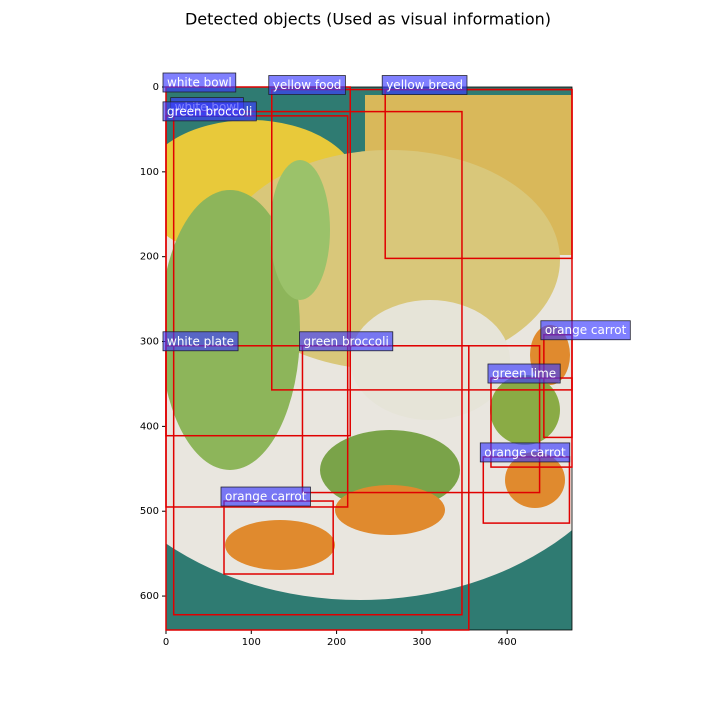  What do you see at coordinates (149, 511) in the screenshot?
I see `y-tick-label: 500` at bounding box center [149, 511].